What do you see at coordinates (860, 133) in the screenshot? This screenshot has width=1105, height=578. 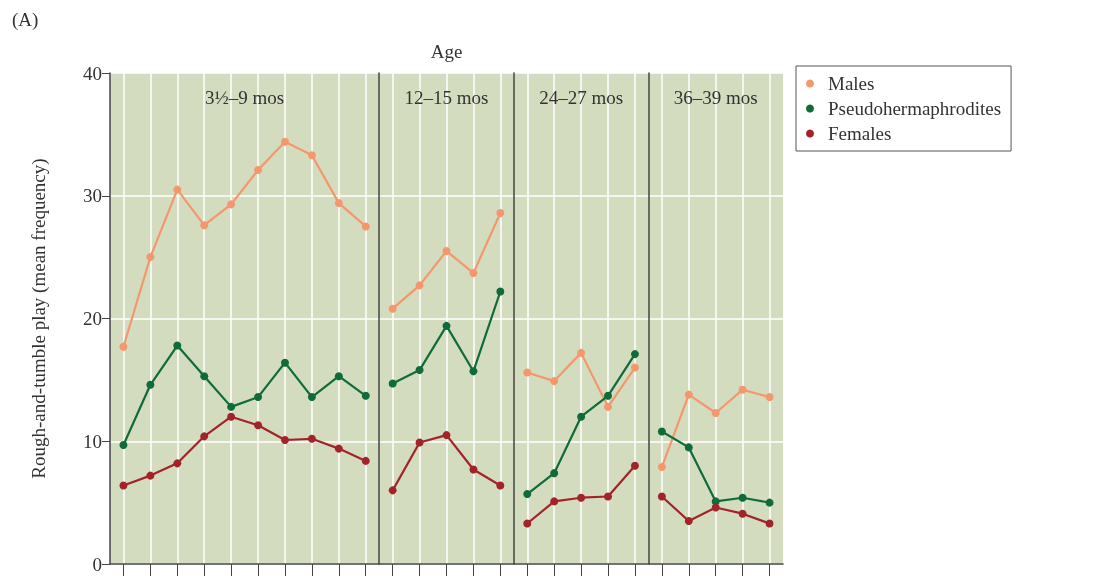 I see `legend-label: Females` at bounding box center [860, 133].